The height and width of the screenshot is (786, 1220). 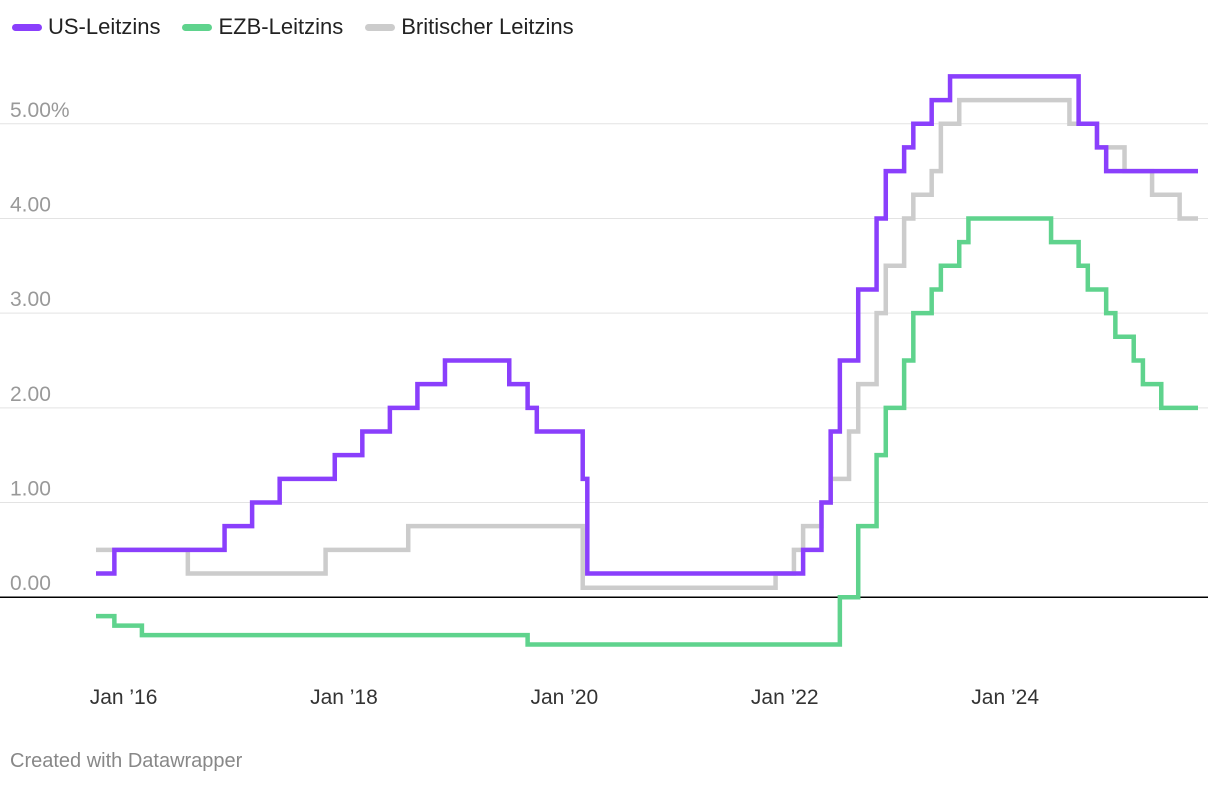 What do you see at coordinates (126, 761) in the screenshot?
I see `footer-credit: Created with Datawrapper` at bounding box center [126, 761].